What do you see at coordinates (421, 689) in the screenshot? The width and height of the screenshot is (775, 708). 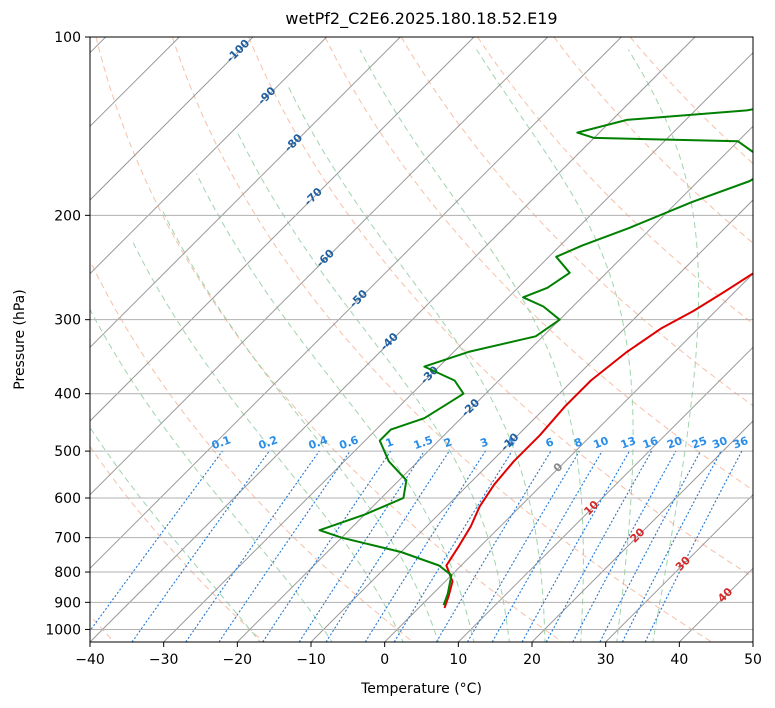 I see `x-axis-label: Temperature (°C)` at bounding box center [421, 689].